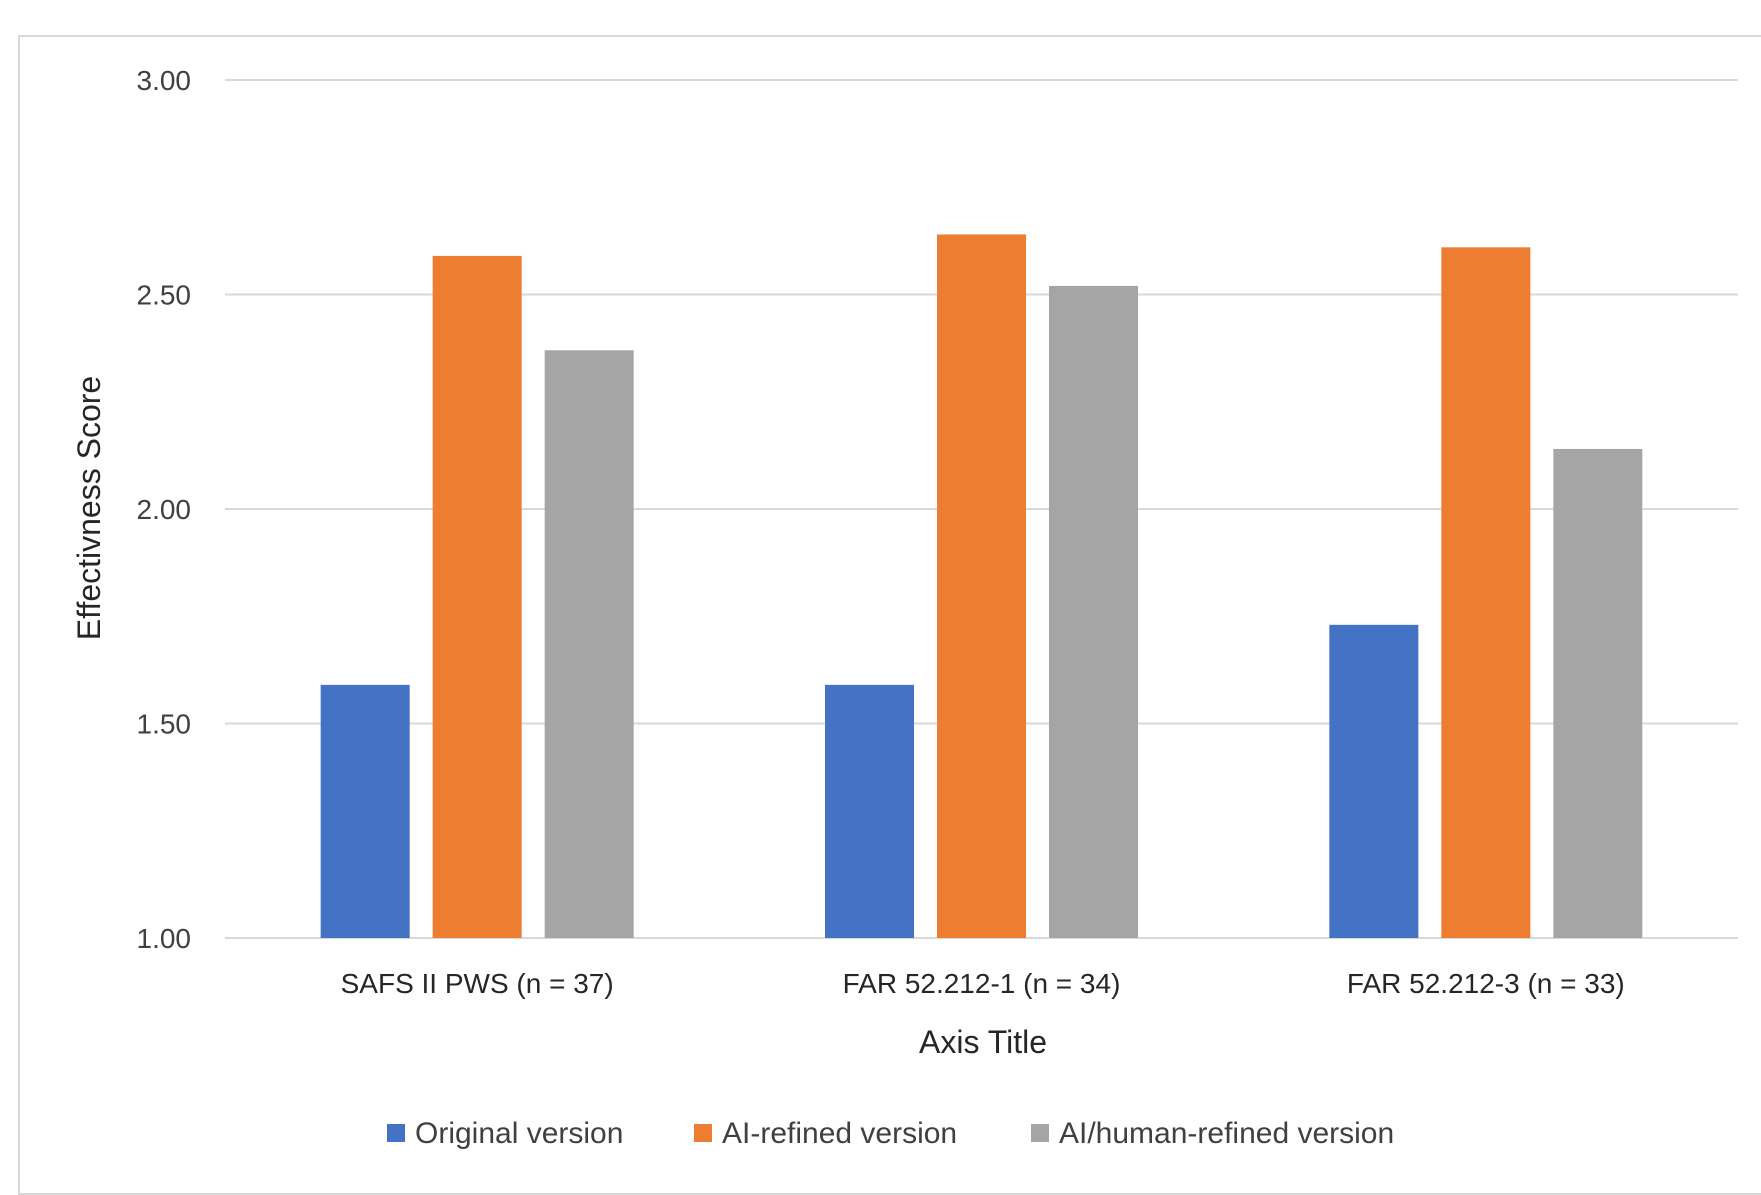 The width and height of the screenshot is (1761, 1195). I want to click on y-axis-ticks: 1.00 1.50 2.00 2.50 3.00, so click(164, 509).